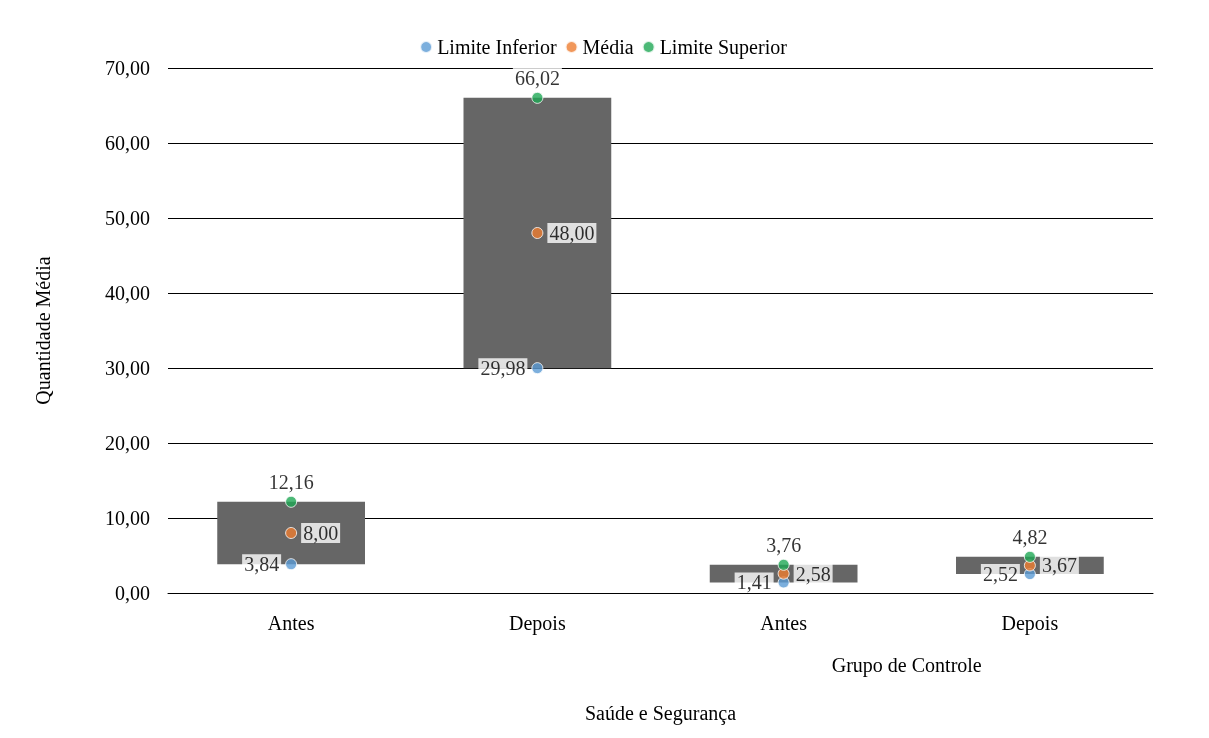 The width and height of the screenshot is (1209, 738). What do you see at coordinates (262, 564) in the screenshot?
I see `data-label: 3,84` at bounding box center [262, 564].